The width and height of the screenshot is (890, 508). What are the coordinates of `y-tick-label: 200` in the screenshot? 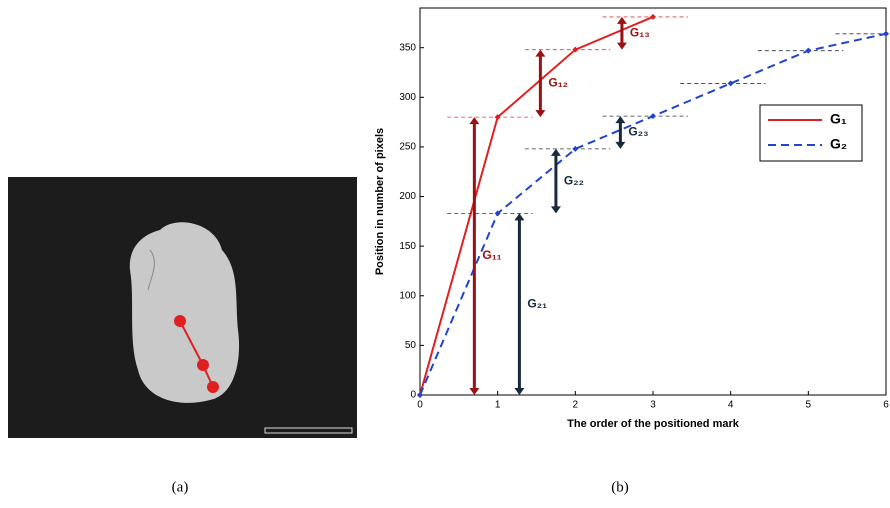 It's located at (407, 196).